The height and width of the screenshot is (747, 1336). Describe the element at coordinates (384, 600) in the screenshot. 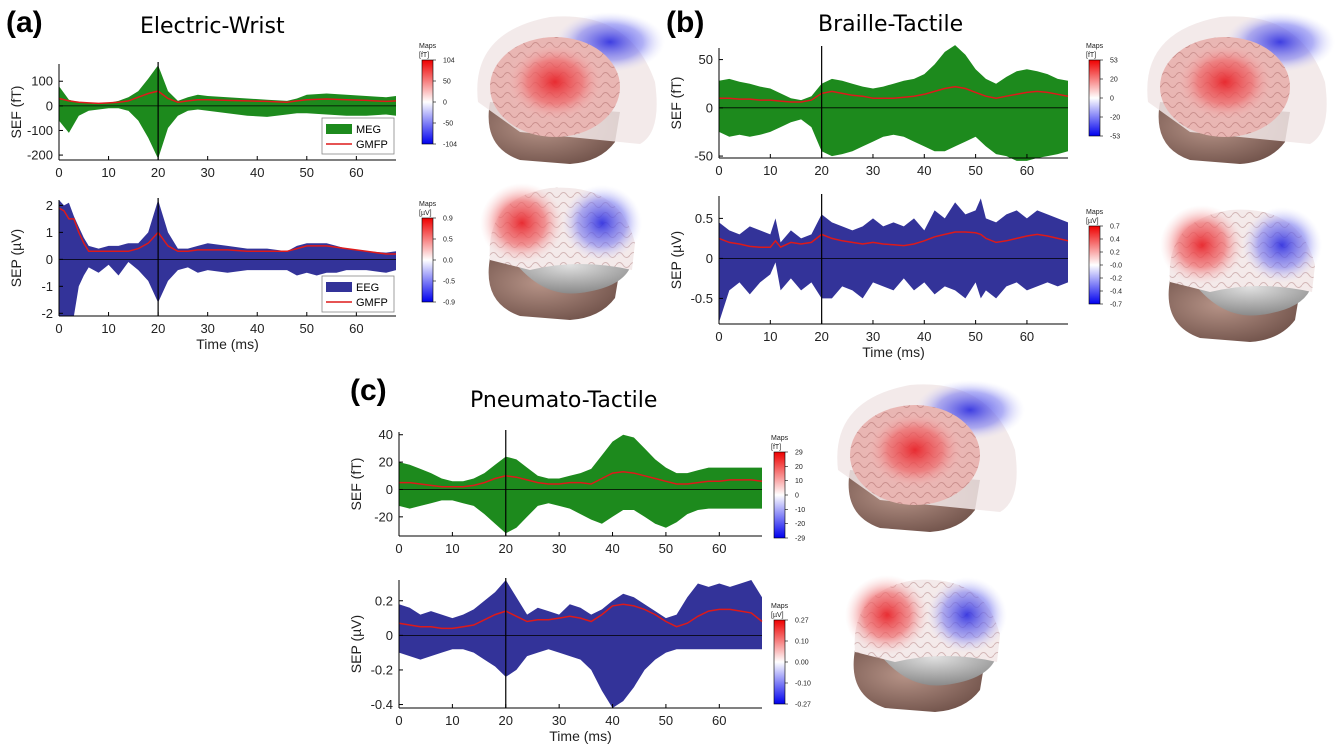

I see `y-tick-label: 0.2` at that location.